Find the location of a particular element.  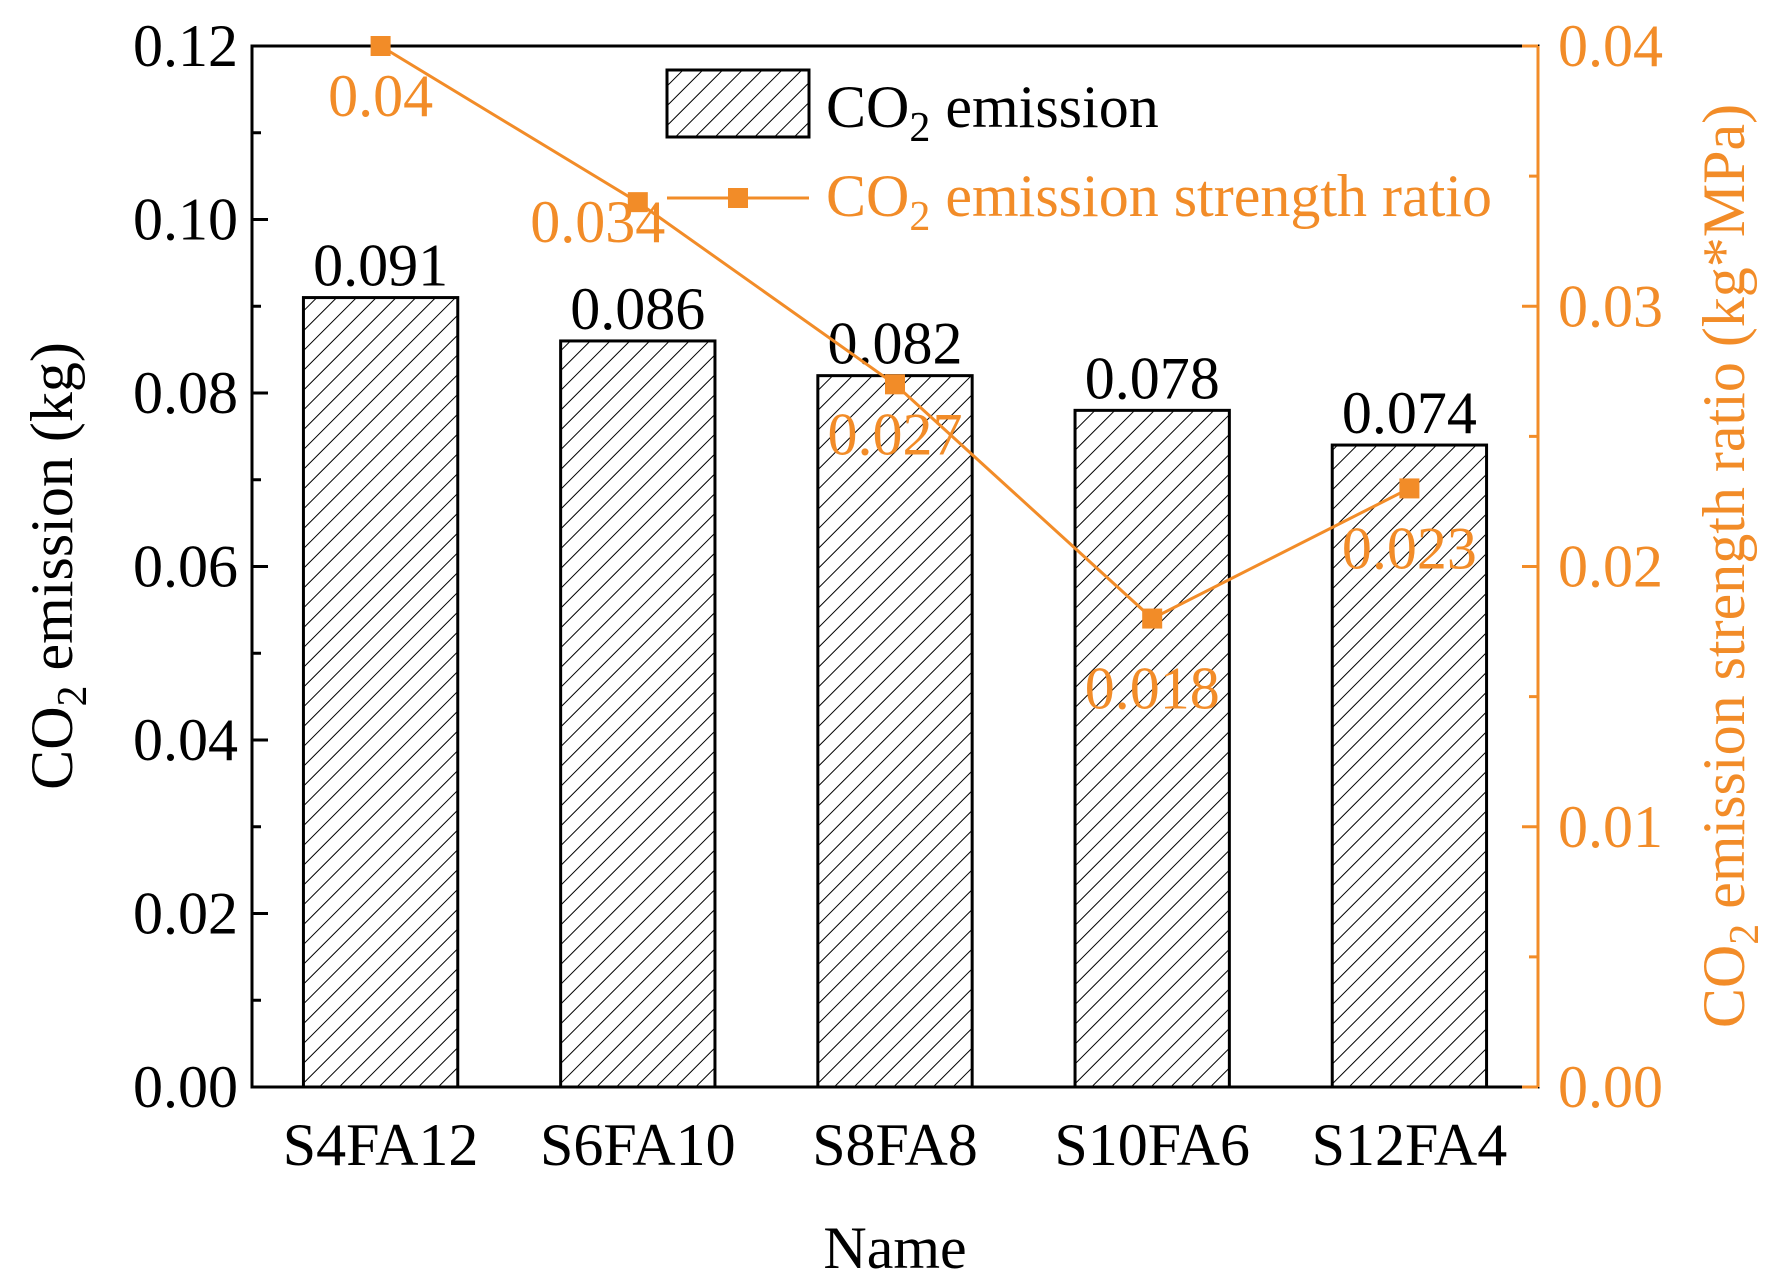

x-axis-title: Name is located at coordinates (894, 1248).